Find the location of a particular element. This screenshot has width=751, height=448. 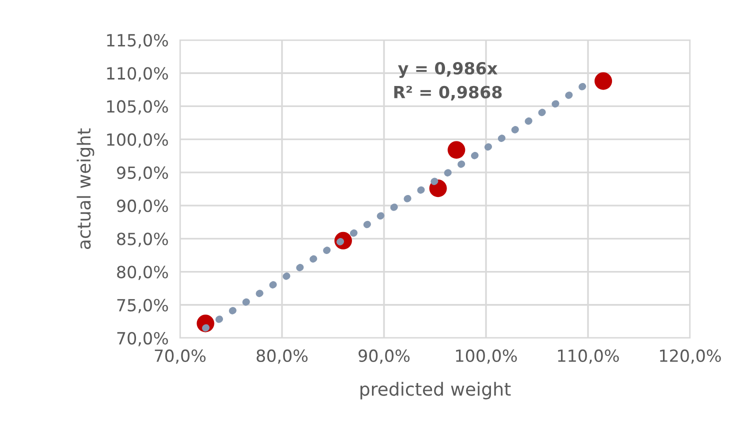

y-tick-label: 80,0% is located at coordinates (142, 273).